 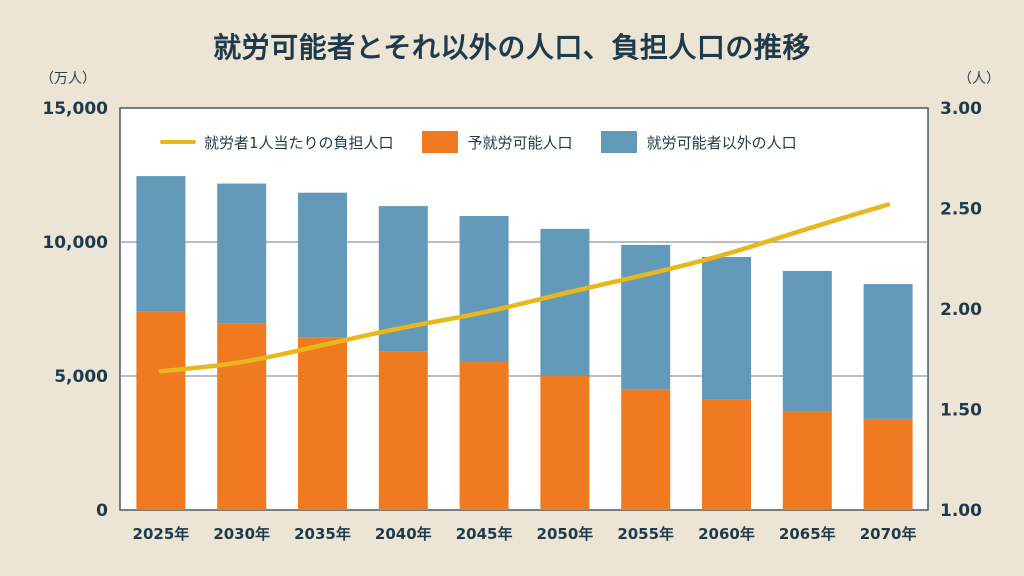 I want to click on legend-label-workers: 予就労可能人口, so click(x=520, y=142).